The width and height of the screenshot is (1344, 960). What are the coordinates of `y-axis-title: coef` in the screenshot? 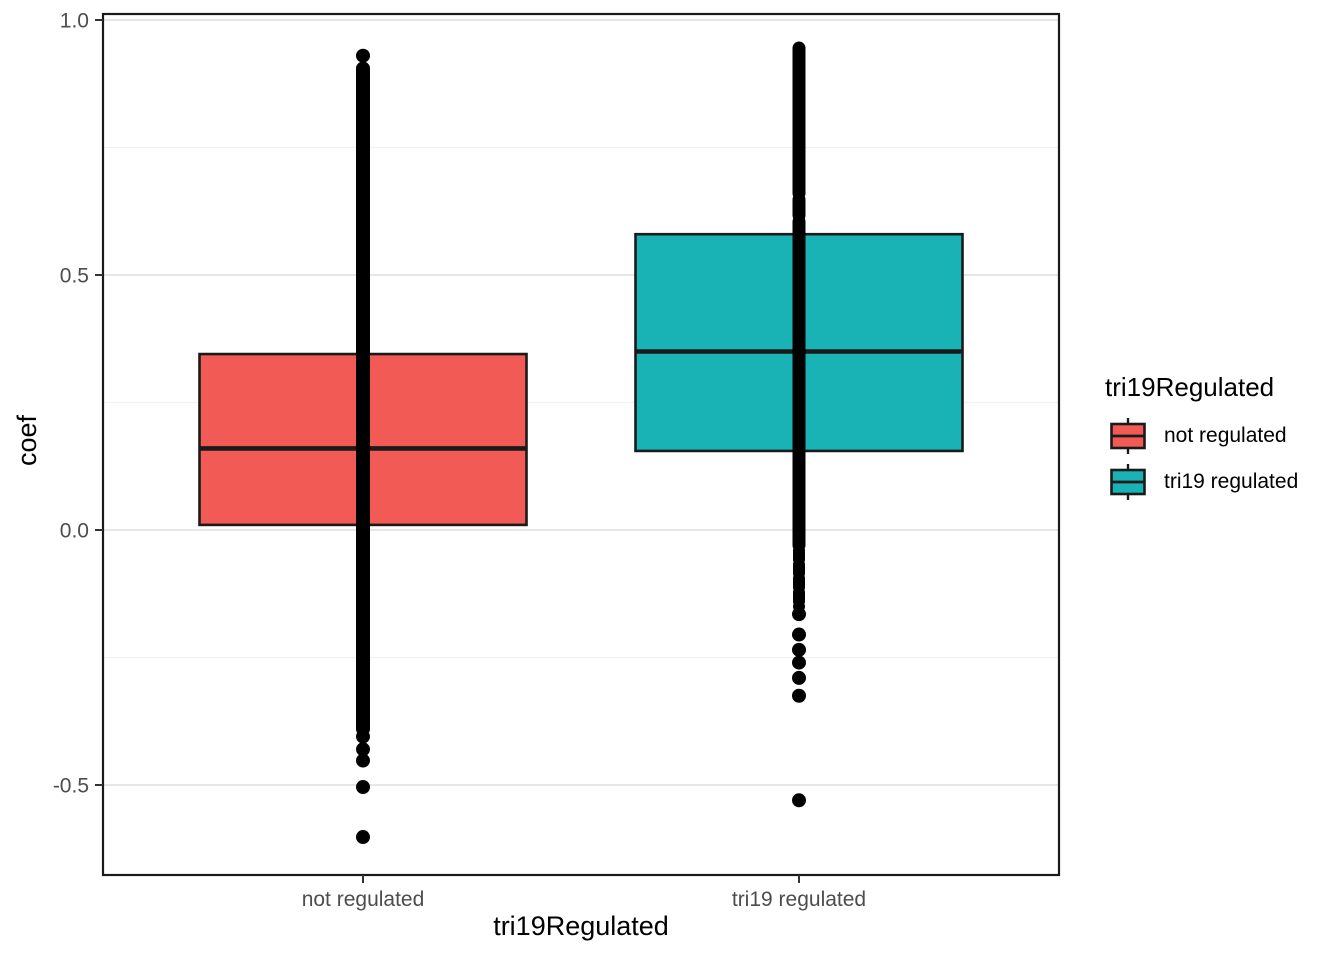 It's located at (27, 440).